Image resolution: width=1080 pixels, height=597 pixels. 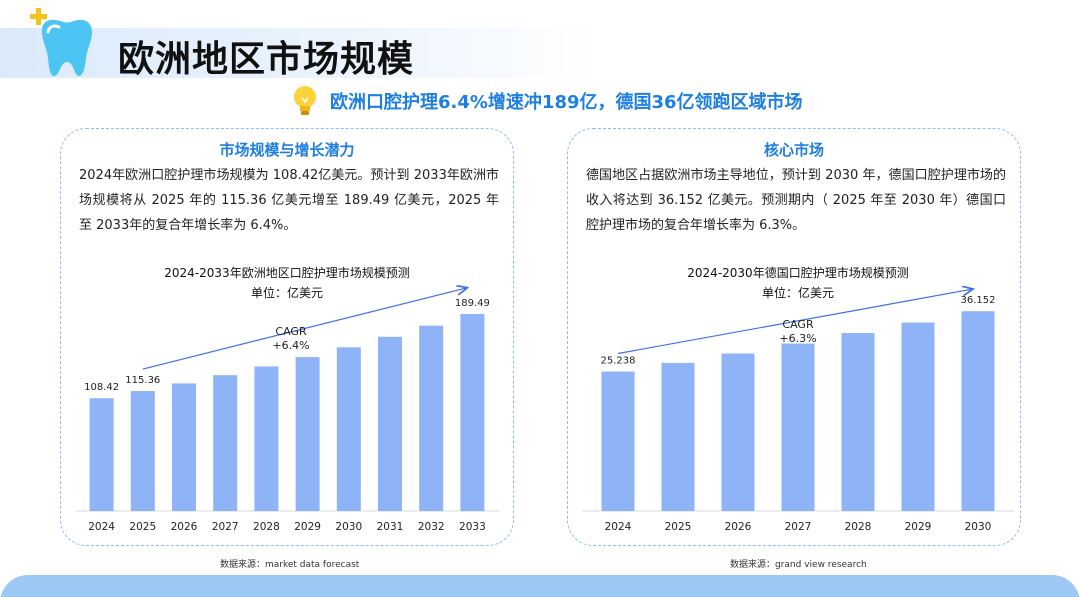 What do you see at coordinates (472, 303) in the screenshot?
I see `data-label: 189.49` at bounding box center [472, 303].